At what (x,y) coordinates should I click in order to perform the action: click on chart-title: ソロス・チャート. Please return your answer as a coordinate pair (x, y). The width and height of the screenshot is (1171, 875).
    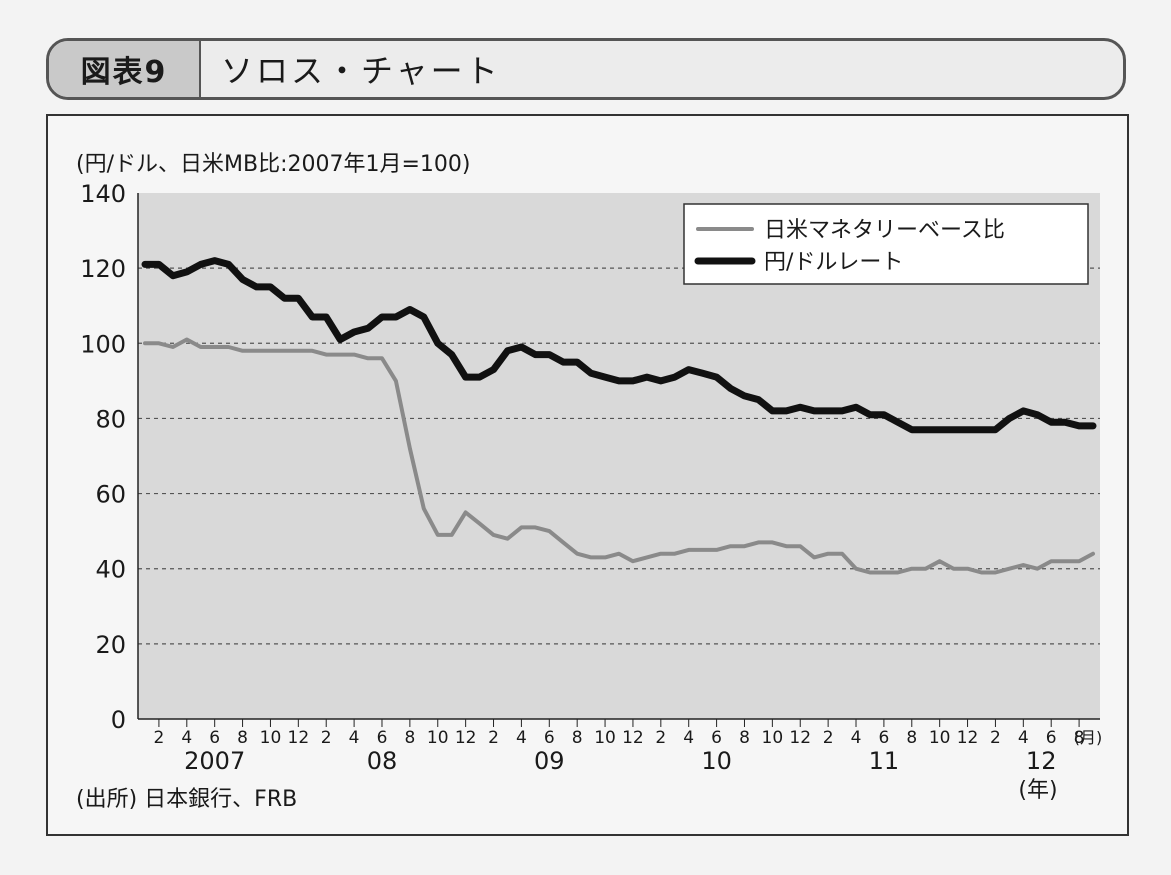
    Looking at the image, I should click on (361, 71).